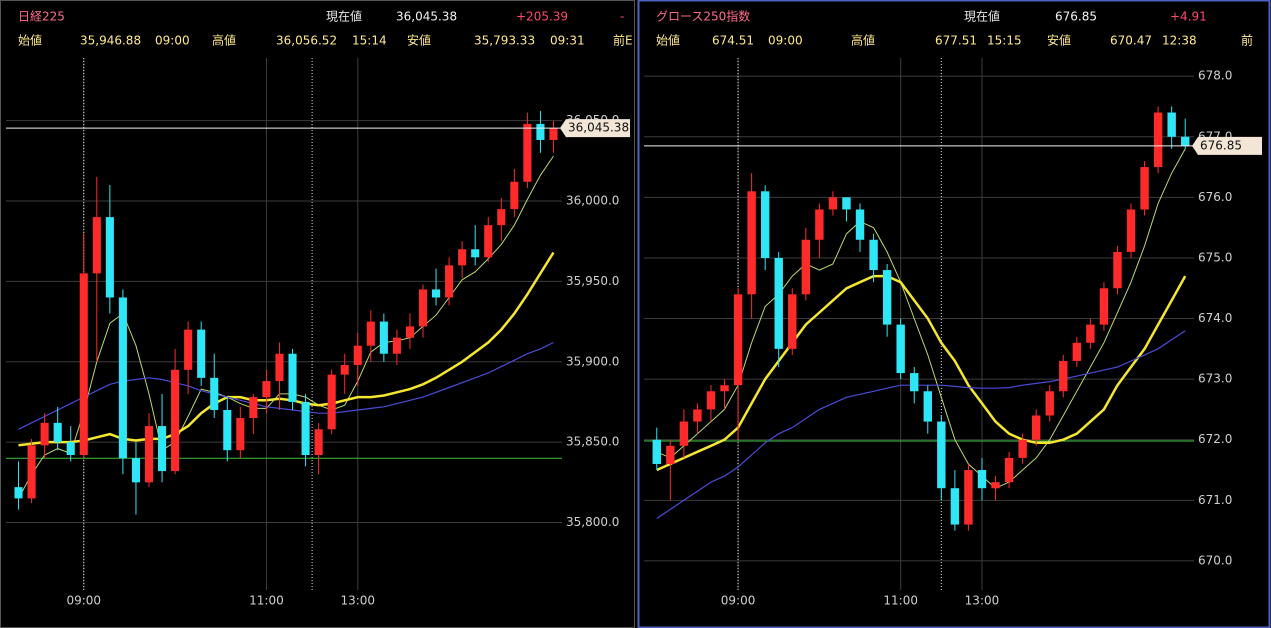 Image resolution: width=1271 pixels, height=628 pixels. What do you see at coordinates (1215, 379) in the screenshot?
I see `y-tick-label: 673.0` at bounding box center [1215, 379].